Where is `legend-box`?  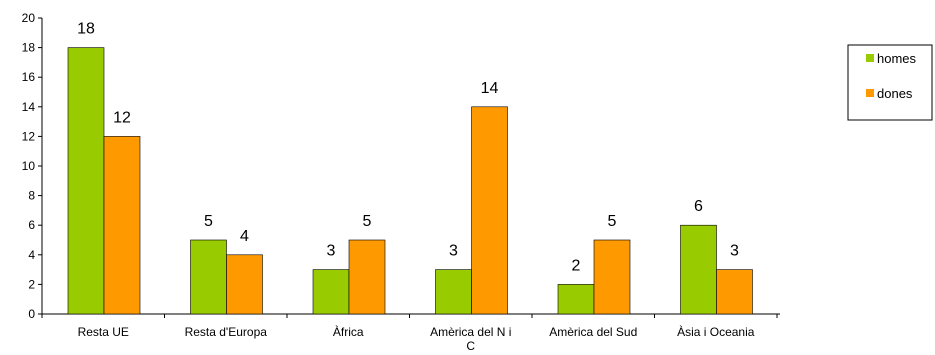 legend-box is located at coordinates (890, 82).